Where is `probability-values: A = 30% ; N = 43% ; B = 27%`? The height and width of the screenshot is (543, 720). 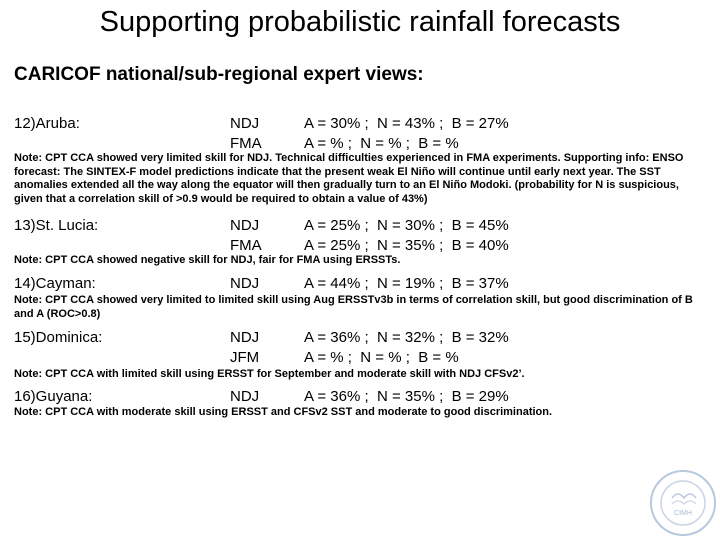 probability-values: A = 30% ; N = 43% ; B = 27% is located at coordinates (406, 123).